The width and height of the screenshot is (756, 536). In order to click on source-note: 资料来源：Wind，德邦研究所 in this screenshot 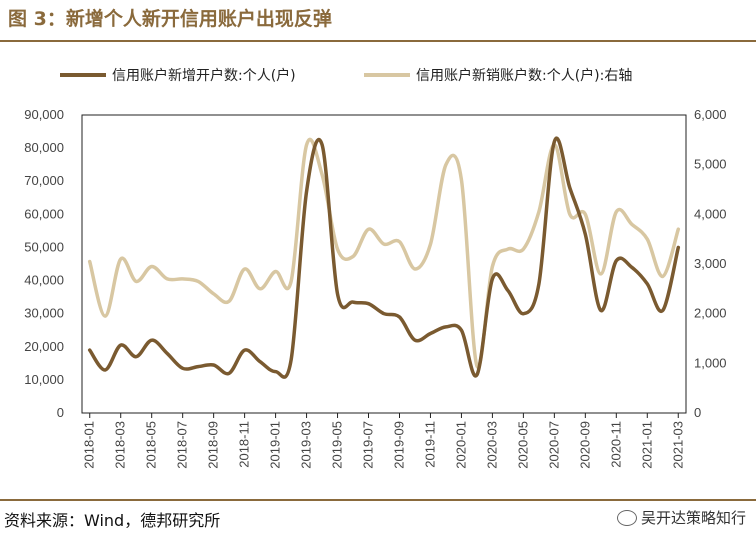, I will do `click(112, 520)`.